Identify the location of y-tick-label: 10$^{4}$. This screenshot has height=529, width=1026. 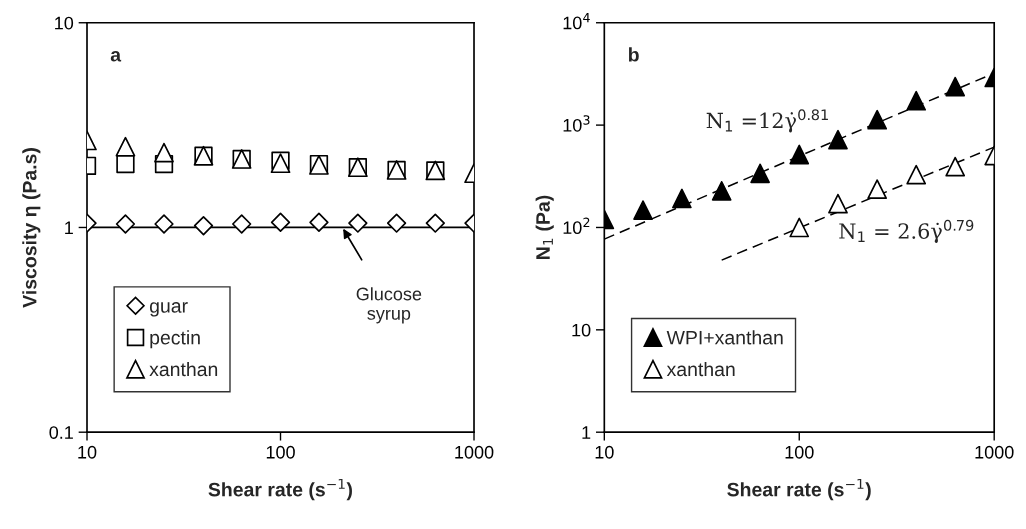
(576, 21).